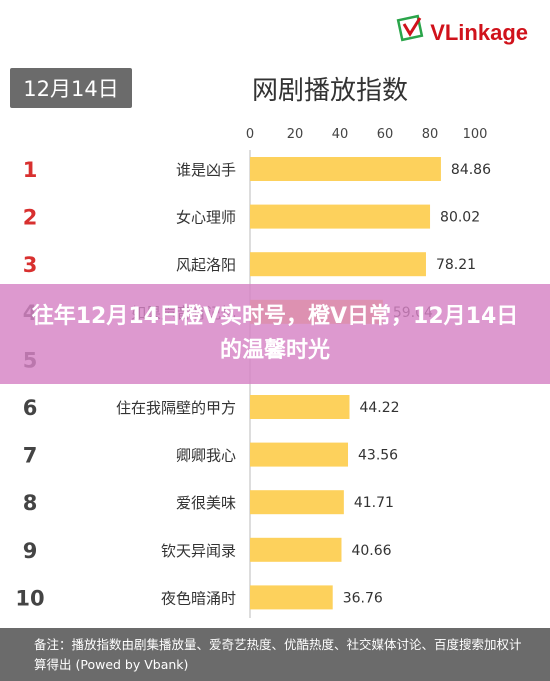 This screenshot has height=681, width=550. Describe the element at coordinates (206, 456) in the screenshot. I see `category-label: 卿卿我心` at that location.